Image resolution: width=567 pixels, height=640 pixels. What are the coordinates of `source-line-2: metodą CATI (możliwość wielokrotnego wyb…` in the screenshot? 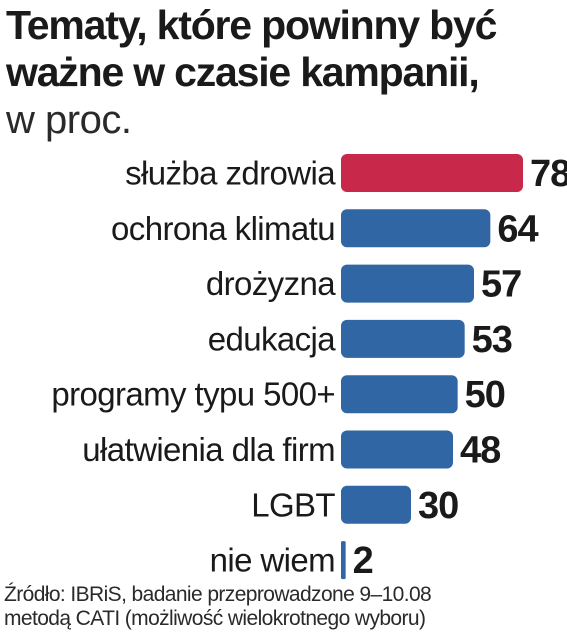 It's located at (215, 618).